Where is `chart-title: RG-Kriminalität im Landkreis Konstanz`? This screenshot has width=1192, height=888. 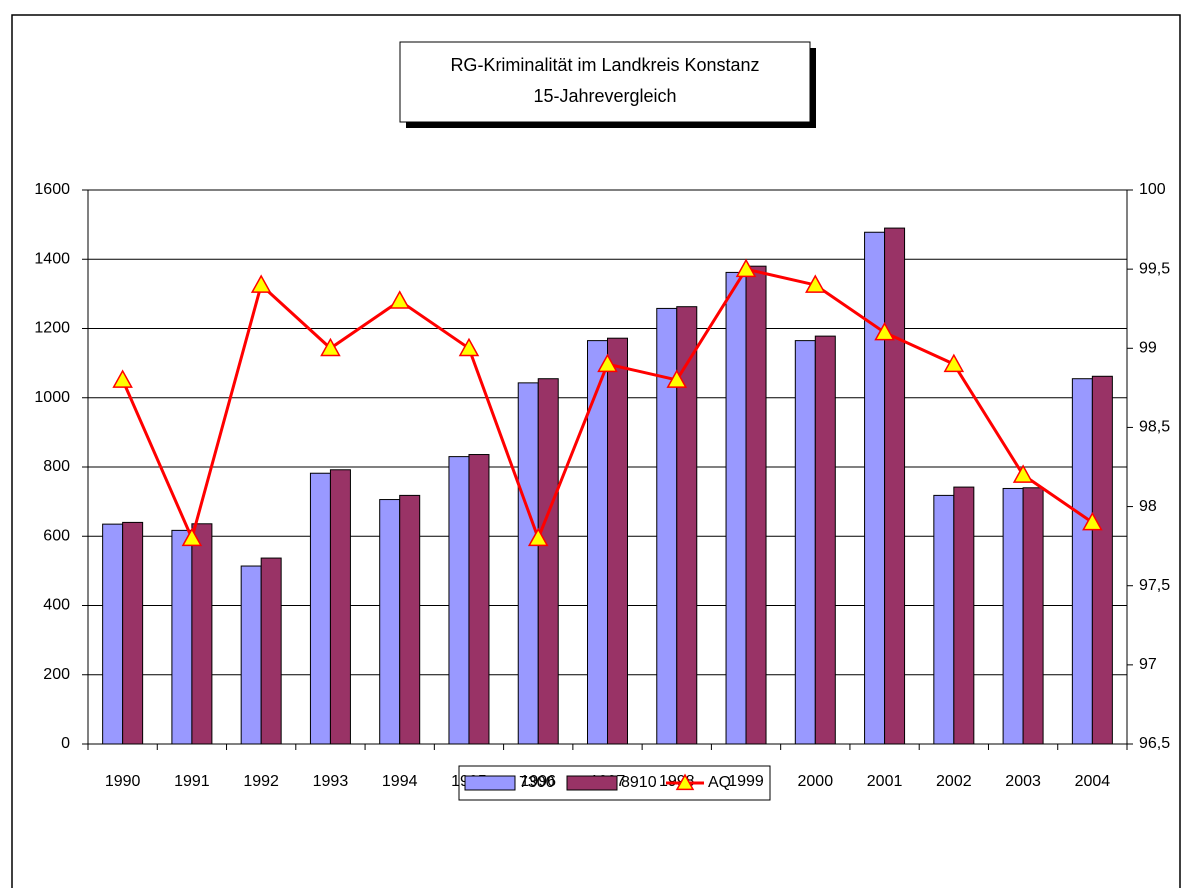 chart-title: RG-Kriminalität im Landkreis Konstanz is located at coordinates (604, 65).